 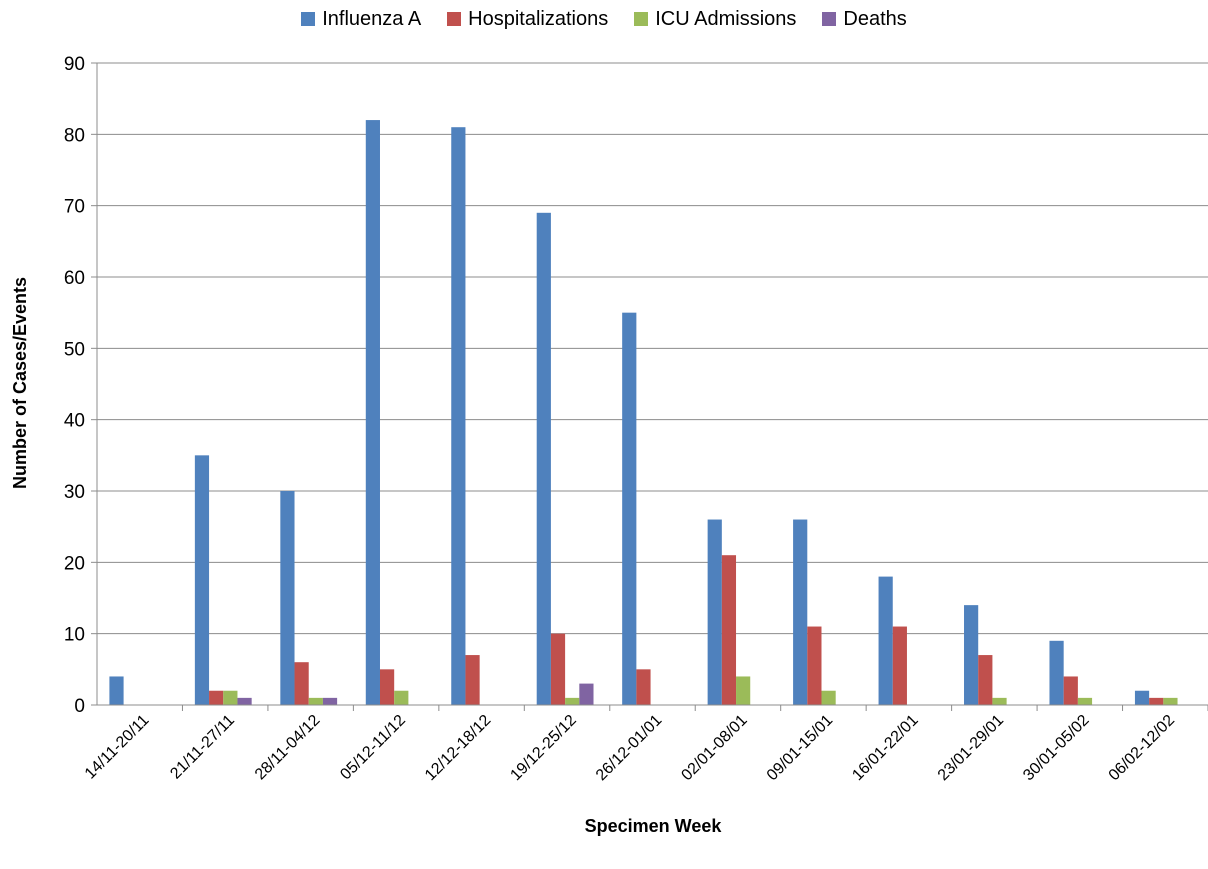 What do you see at coordinates (800, 748) in the screenshot?
I see `x-tick-label: 09/01-15/01` at bounding box center [800, 748].